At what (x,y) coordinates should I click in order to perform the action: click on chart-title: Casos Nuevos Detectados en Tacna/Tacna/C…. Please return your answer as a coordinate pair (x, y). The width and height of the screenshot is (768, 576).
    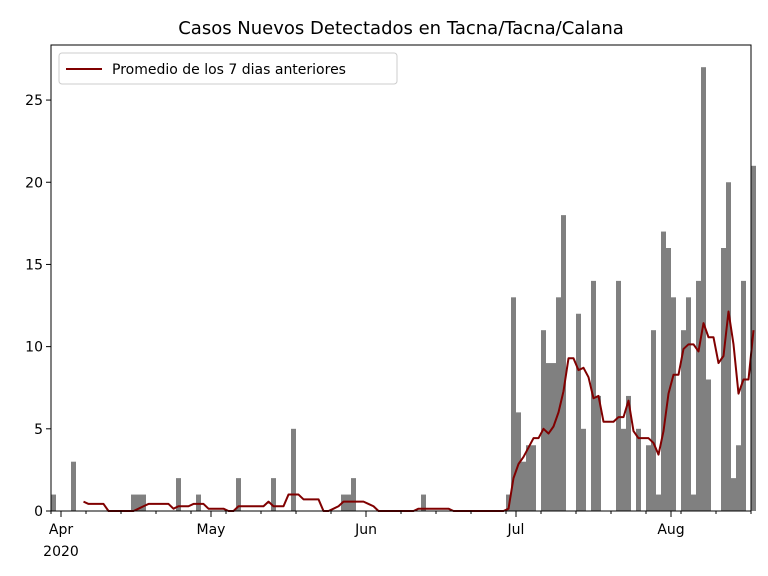
    Looking at the image, I should click on (401, 28).